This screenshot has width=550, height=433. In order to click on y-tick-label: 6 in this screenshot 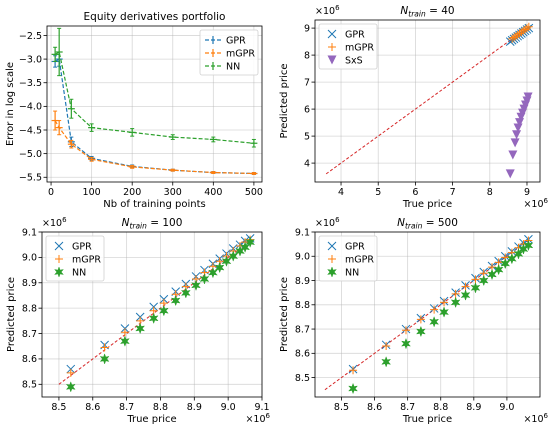, I will do `click(307, 109)`.